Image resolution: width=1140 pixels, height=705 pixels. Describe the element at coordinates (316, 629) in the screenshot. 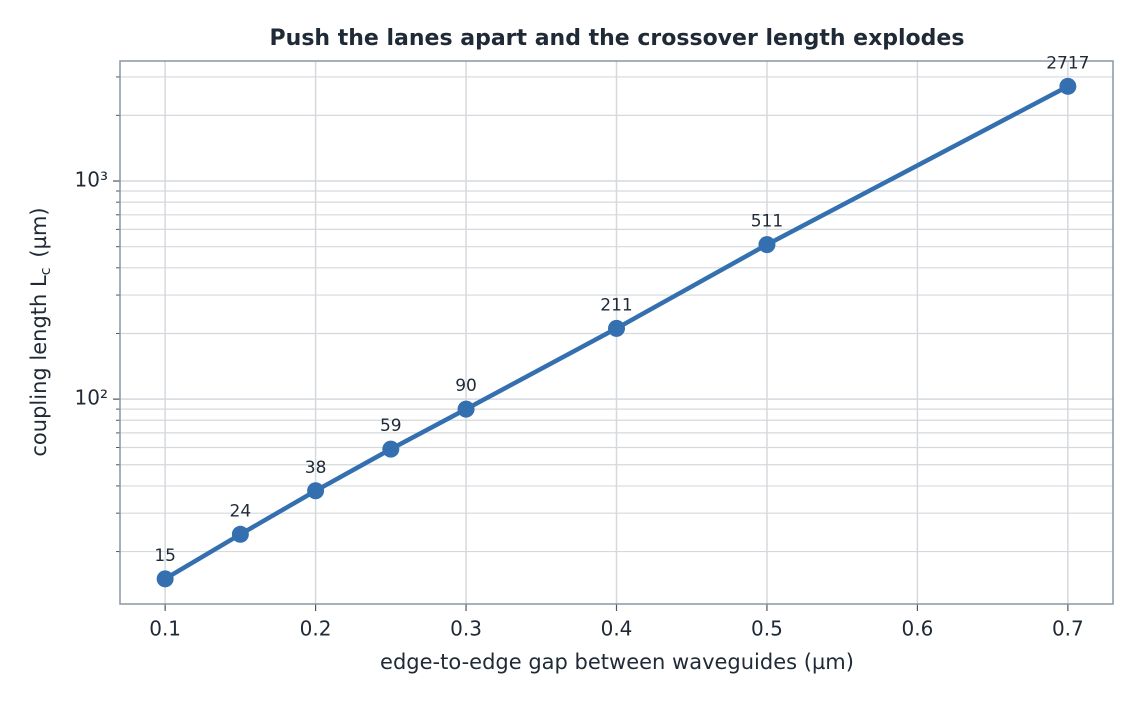

I see `x-tick-label: 0.2` at that location.